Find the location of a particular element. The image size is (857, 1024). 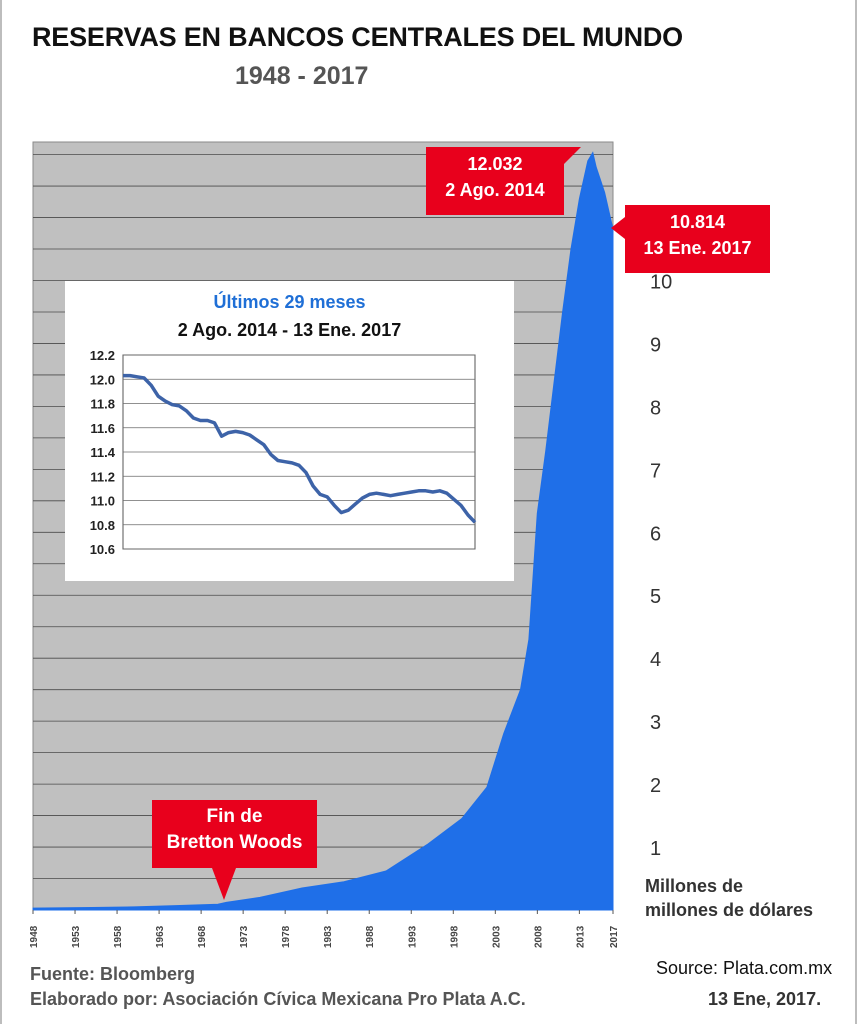

last-annotation: 10.814 13 Ene. 2017 is located at coordinates (690, 239).